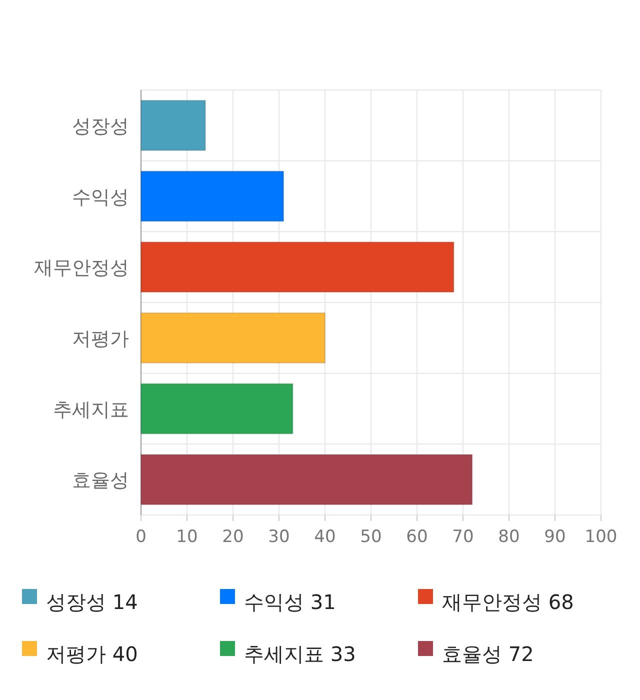 The image size is (640, 700). Describe the element at coordinates (91, 409) in the screenshot. I see `y-tick-label: 추세지표` at that location.